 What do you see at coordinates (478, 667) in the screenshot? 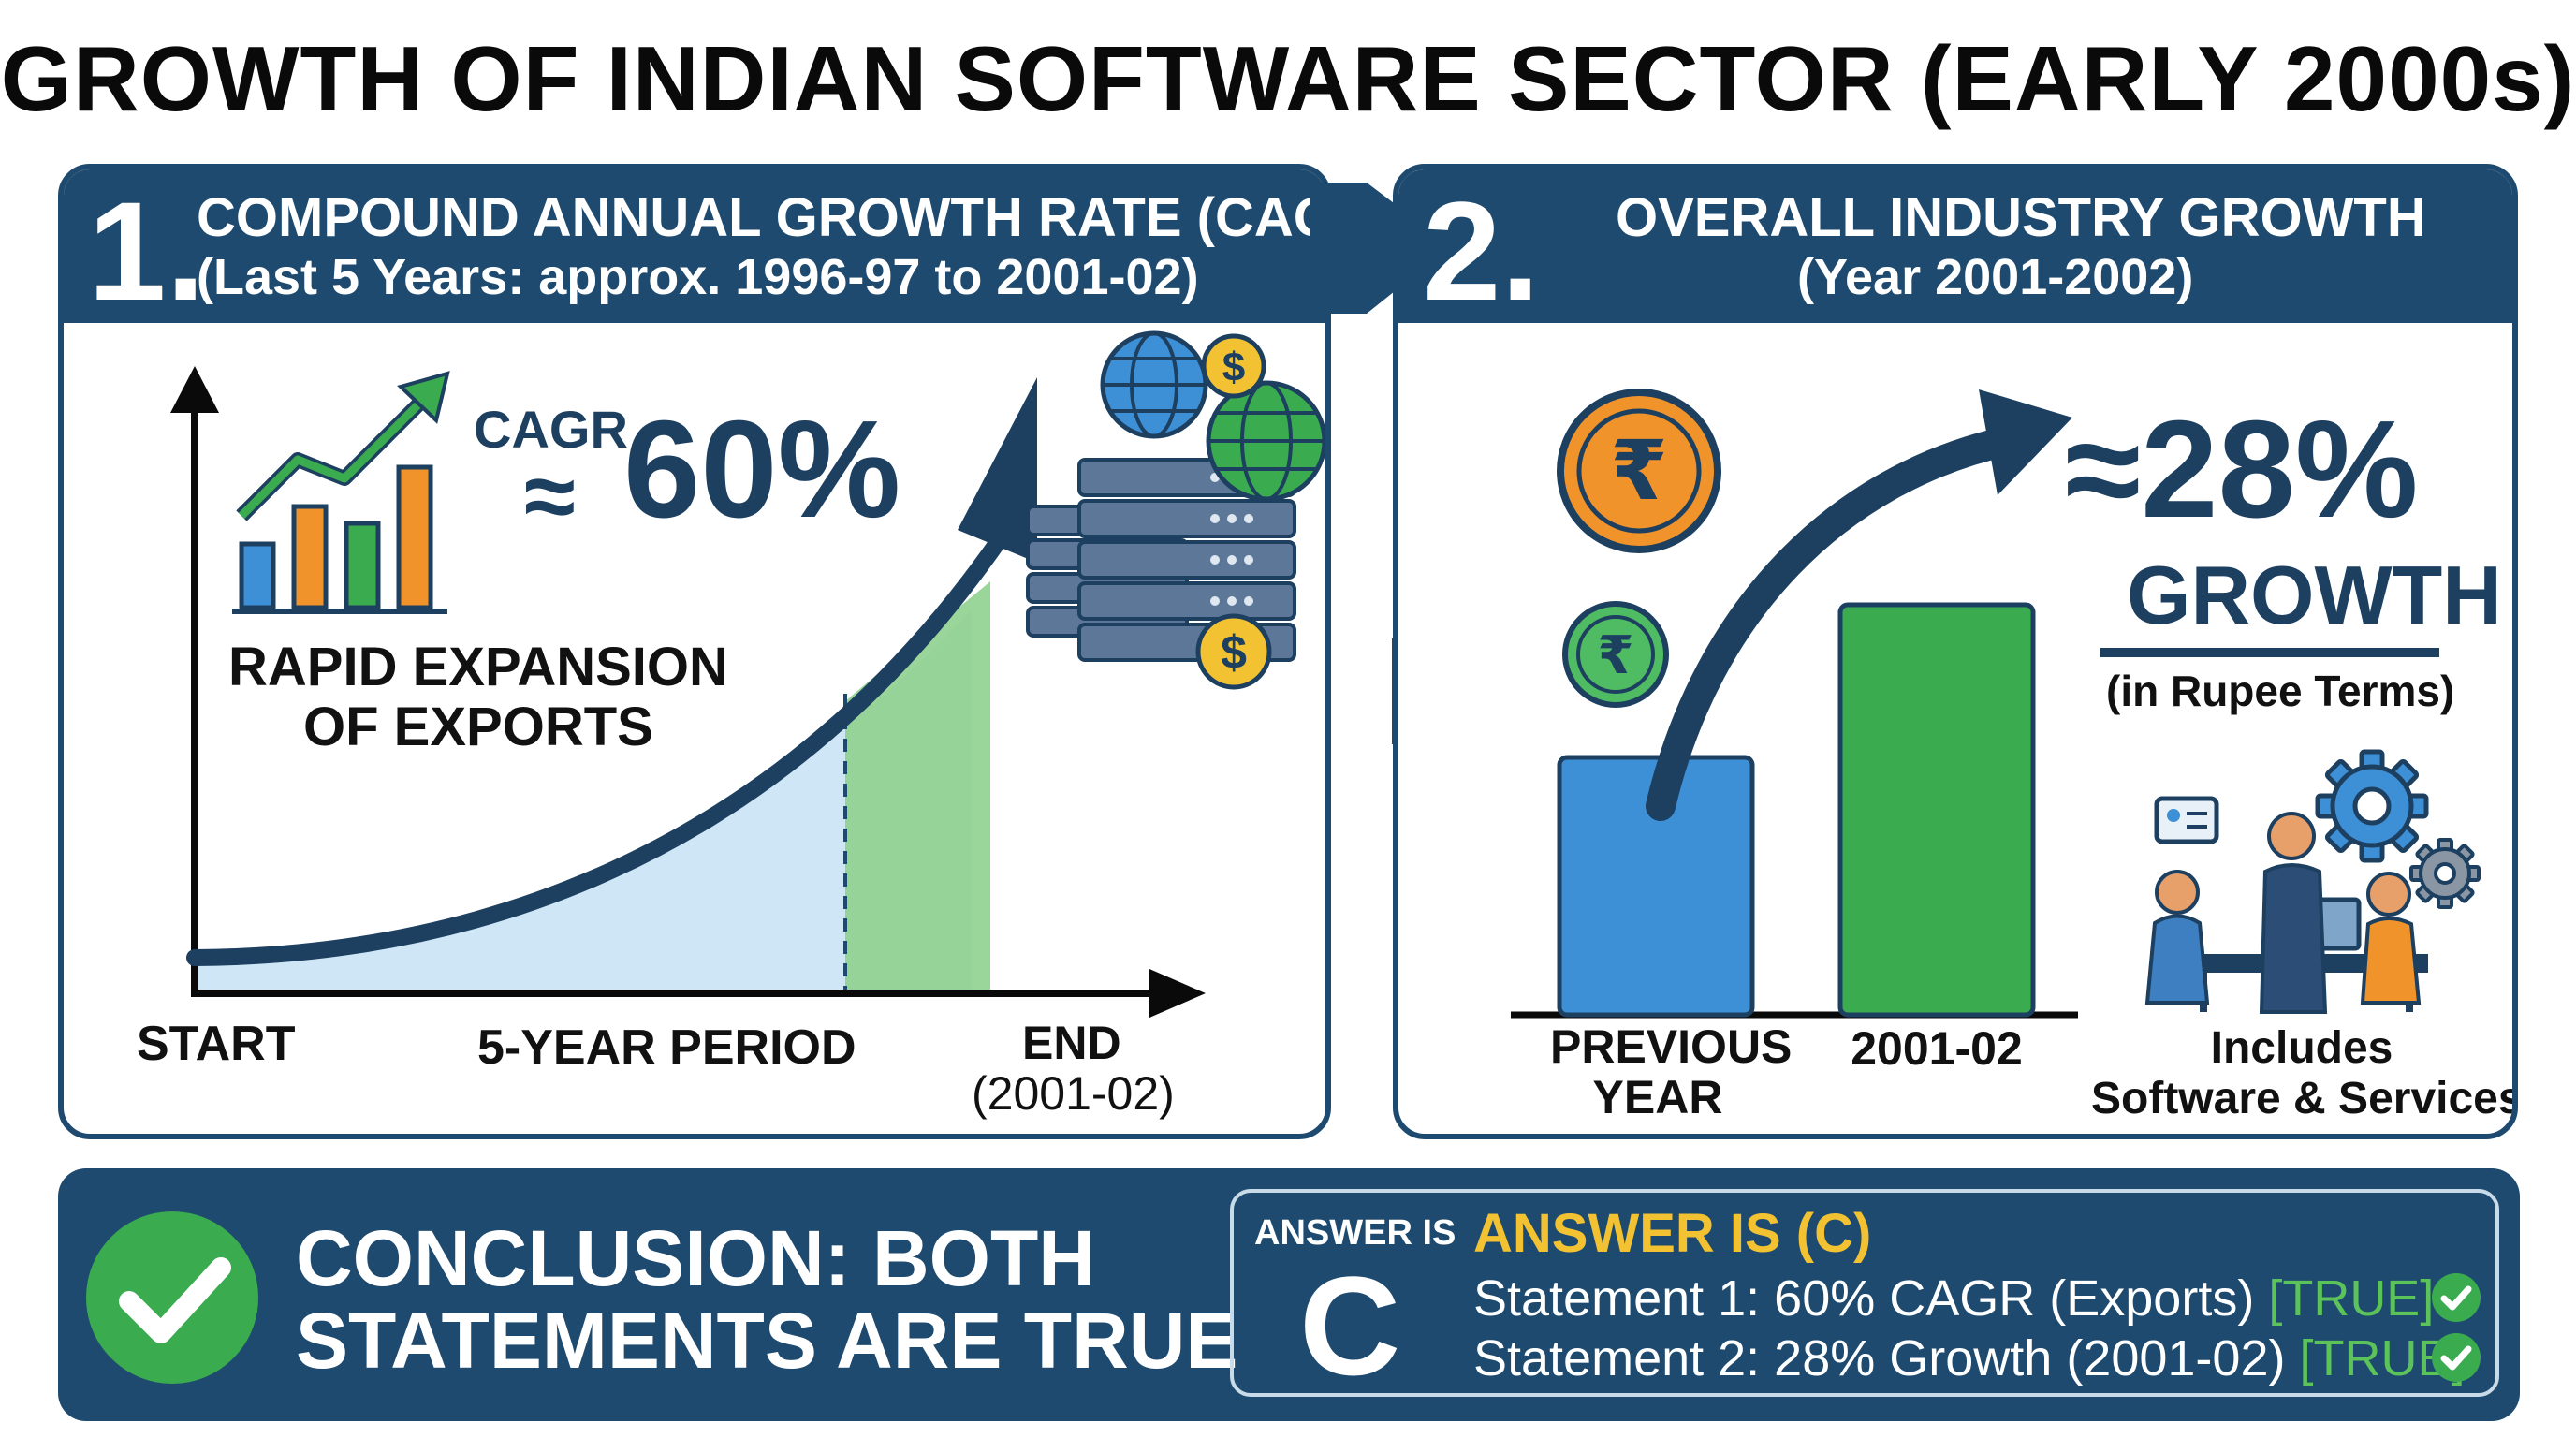
I see `exports-label-line1: RAPID EXPANSION` at bounding box center [478, 667].